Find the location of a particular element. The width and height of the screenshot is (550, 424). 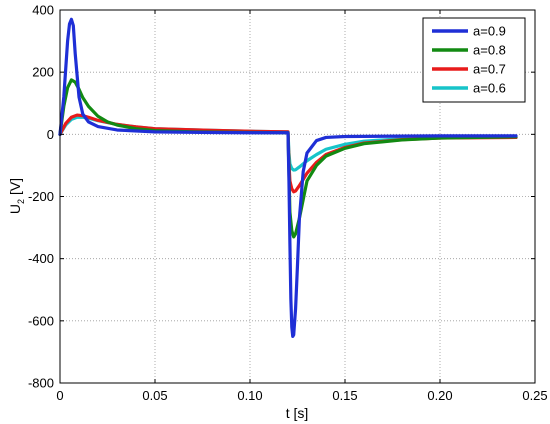

y-tick-label: 200 is located at coordinates (43, 72).